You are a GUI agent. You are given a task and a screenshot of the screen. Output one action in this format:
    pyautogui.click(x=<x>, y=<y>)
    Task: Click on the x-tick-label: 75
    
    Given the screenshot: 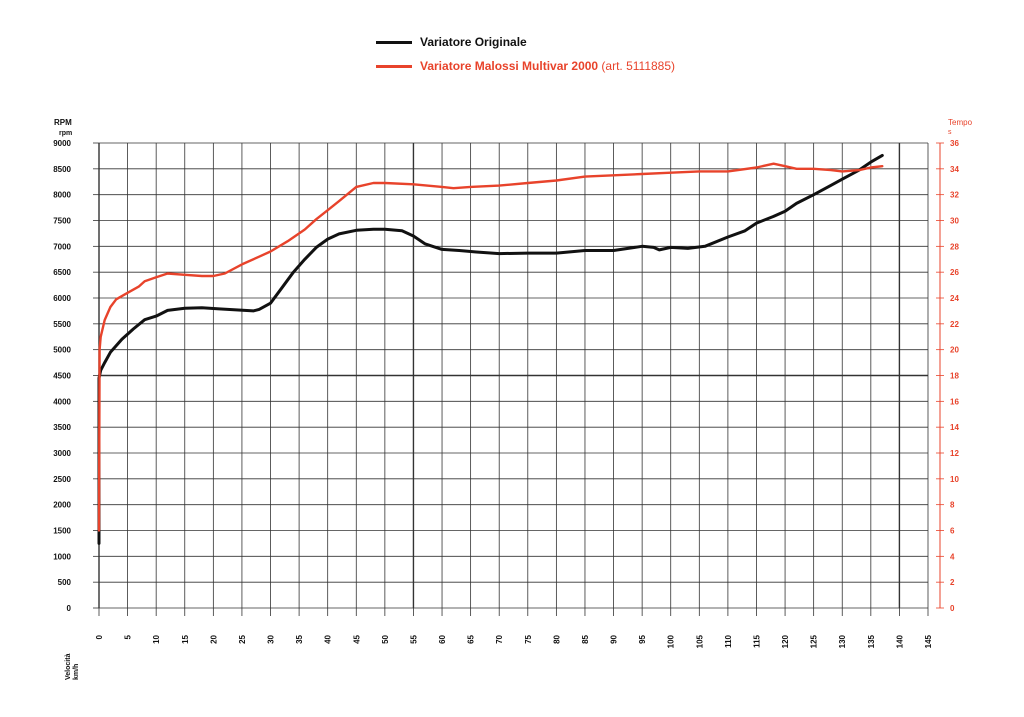 What is the action you would take?
    pyautogui.click(x=528, y=638)
    